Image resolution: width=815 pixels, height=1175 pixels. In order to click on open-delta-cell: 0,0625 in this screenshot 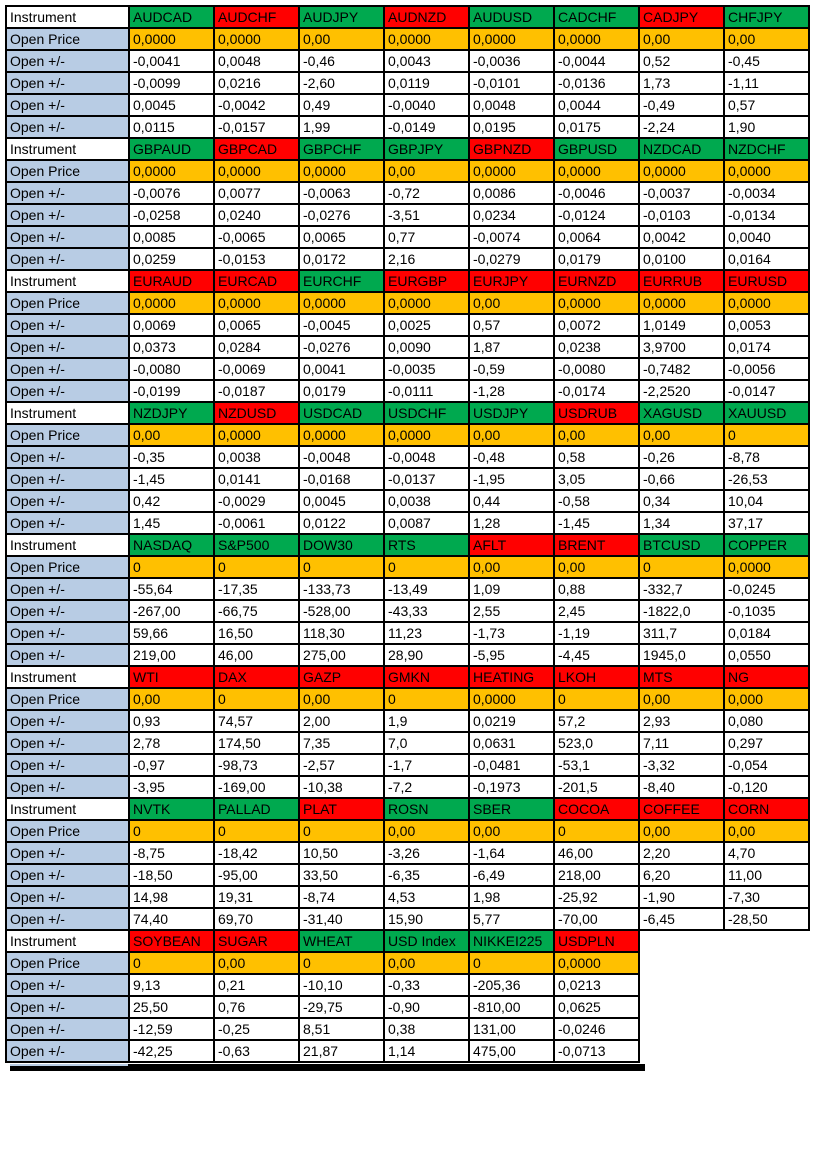, I will do `click(596, 1007)`.